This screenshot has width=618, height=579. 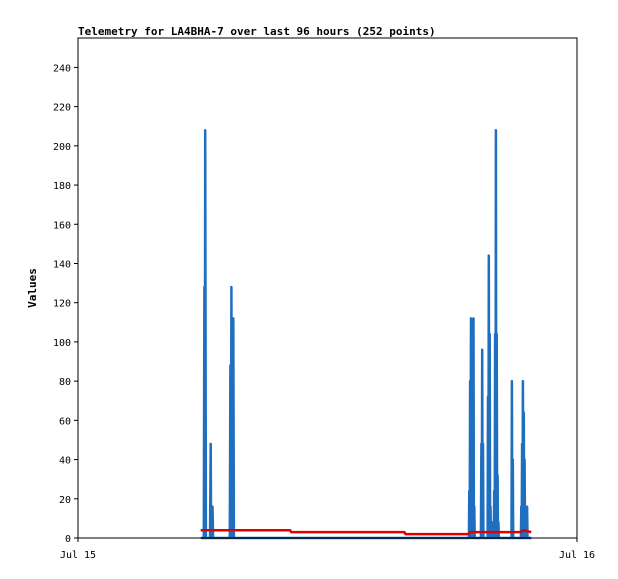 I want to click on x-tick-label: Jul 16, so click(x=577, y=555).